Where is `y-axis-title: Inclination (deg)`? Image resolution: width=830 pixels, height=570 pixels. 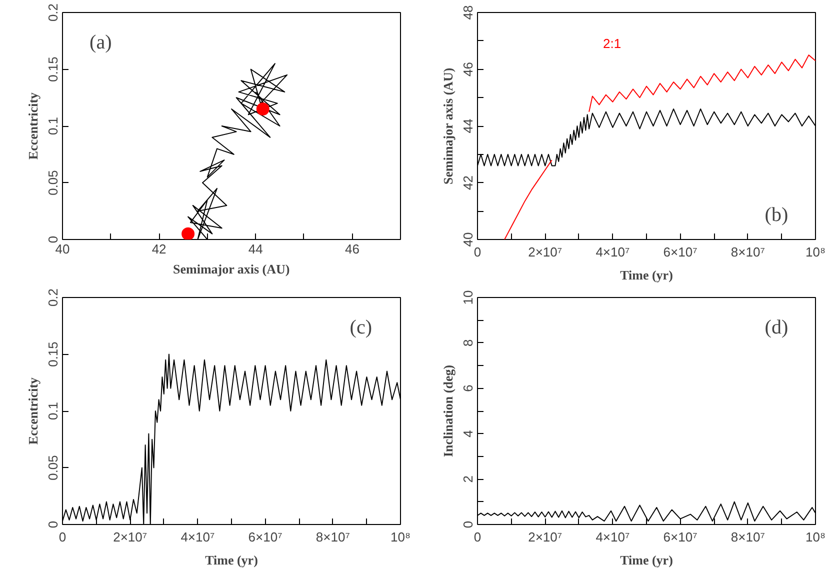
y-axis-title: Inclination (deg) is located at coordinates (448, 411).